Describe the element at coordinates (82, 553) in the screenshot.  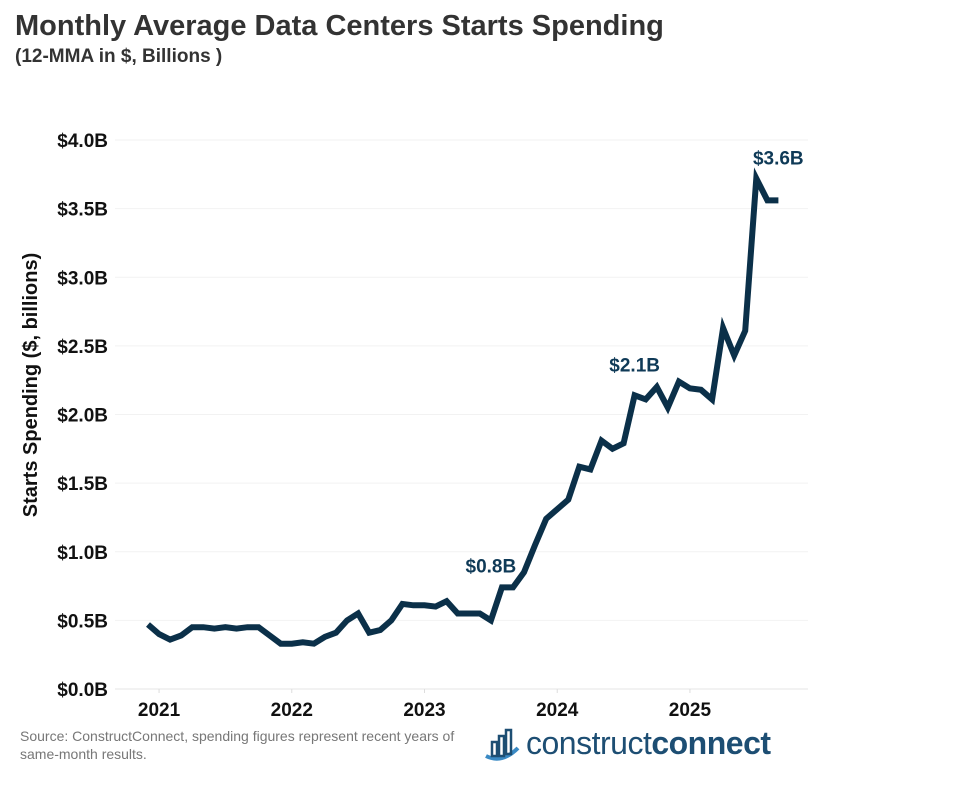
I see `y-tick-label: $1.0B` at that location.